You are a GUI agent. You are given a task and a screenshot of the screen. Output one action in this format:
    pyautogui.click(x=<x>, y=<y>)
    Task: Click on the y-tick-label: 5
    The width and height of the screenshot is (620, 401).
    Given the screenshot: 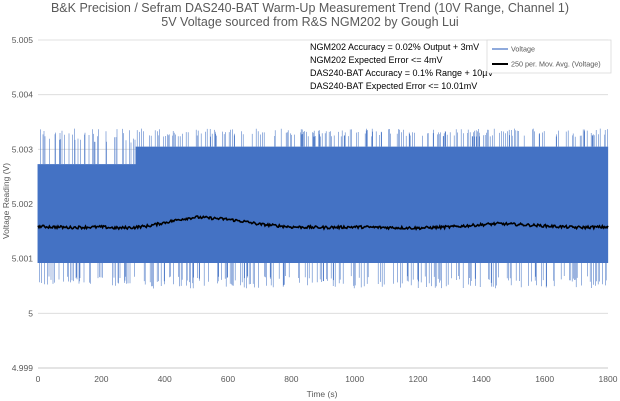 What is the action you would take?
    pyautogui.click(x=30, y=313)
    